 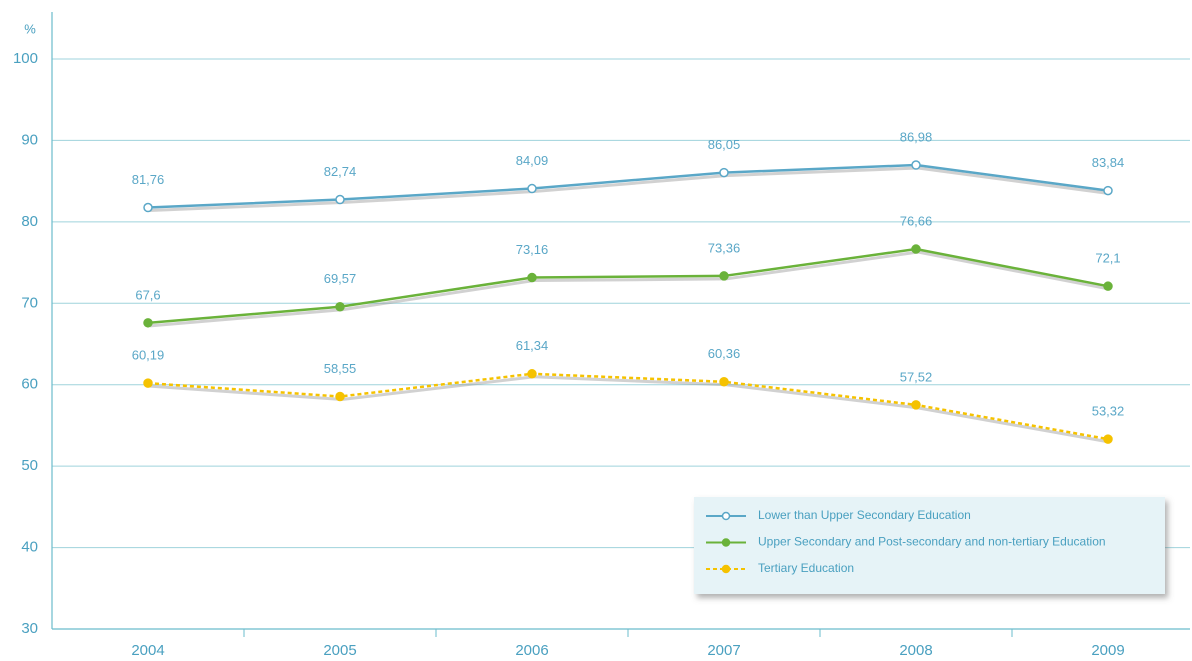 I want to click on x-tick-label: 2004, so click(x=147, y=650).